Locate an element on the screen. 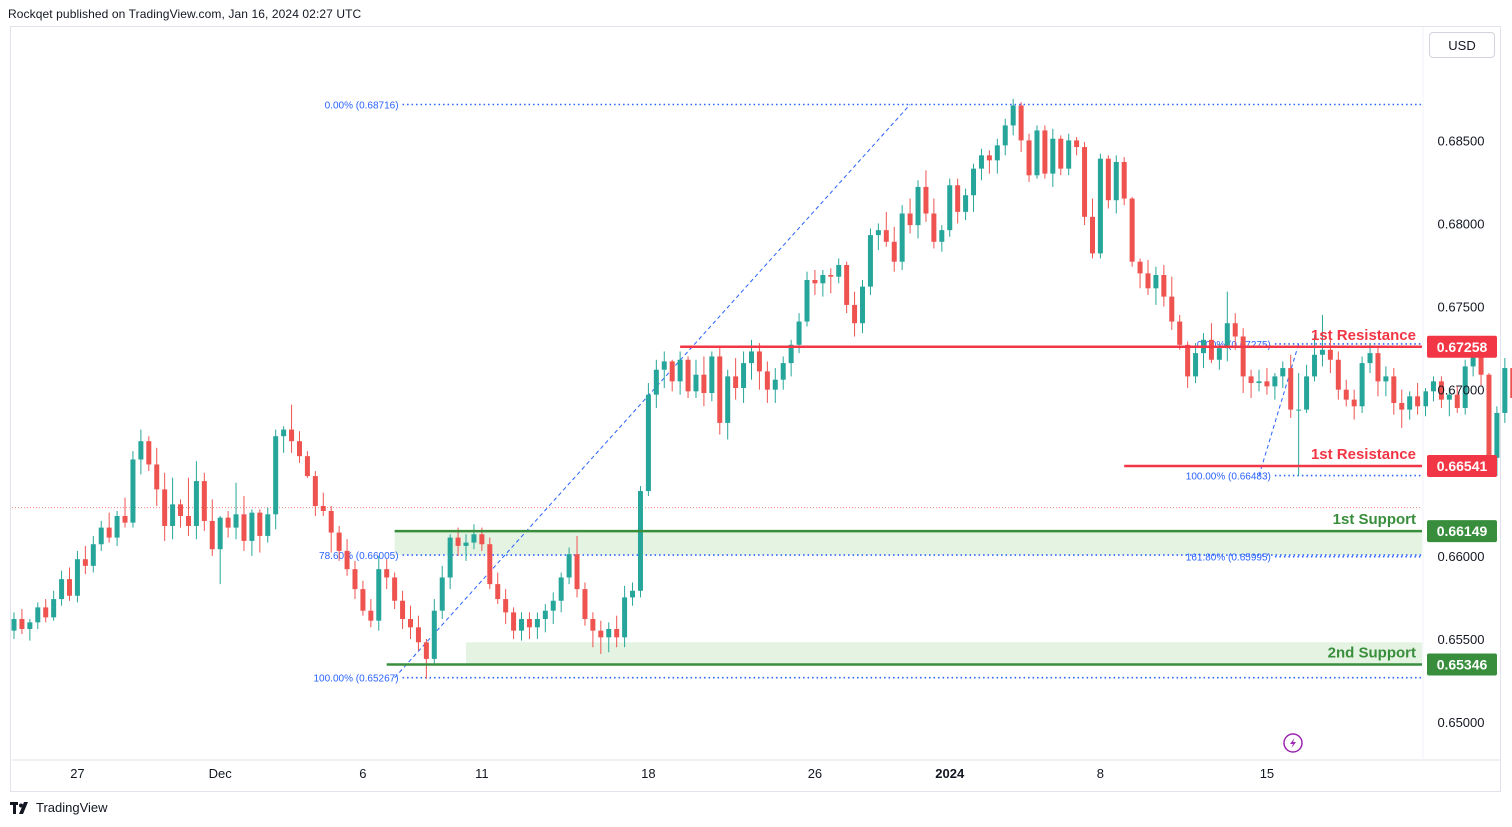  price-tick-label: 0.66000 is located at coordinates (1461, 556).